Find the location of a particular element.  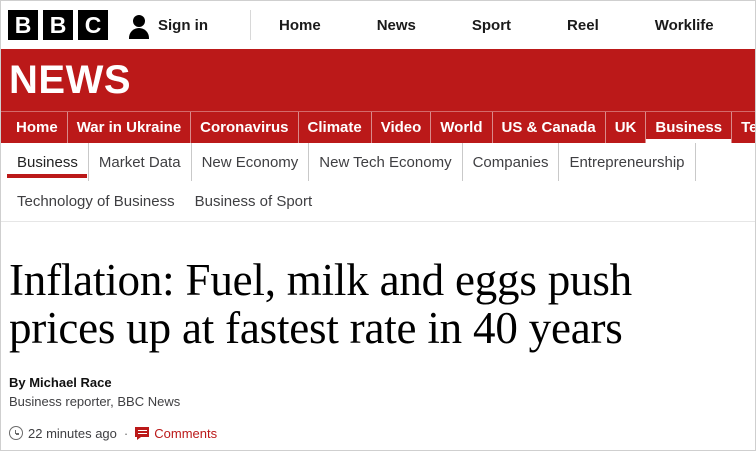

timestamp: 22 minutes ago is located at coordinates (72, 433).